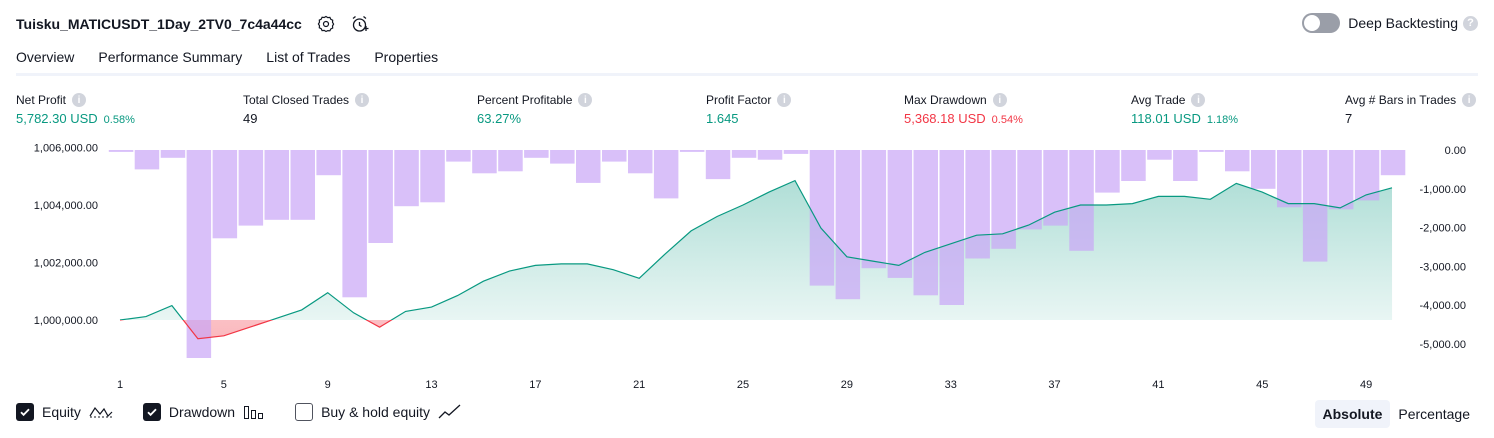  Describe the element at coordinates (1443, 306) in the screenshot. I see `right-axis-tick: -4,000.00` at that location.